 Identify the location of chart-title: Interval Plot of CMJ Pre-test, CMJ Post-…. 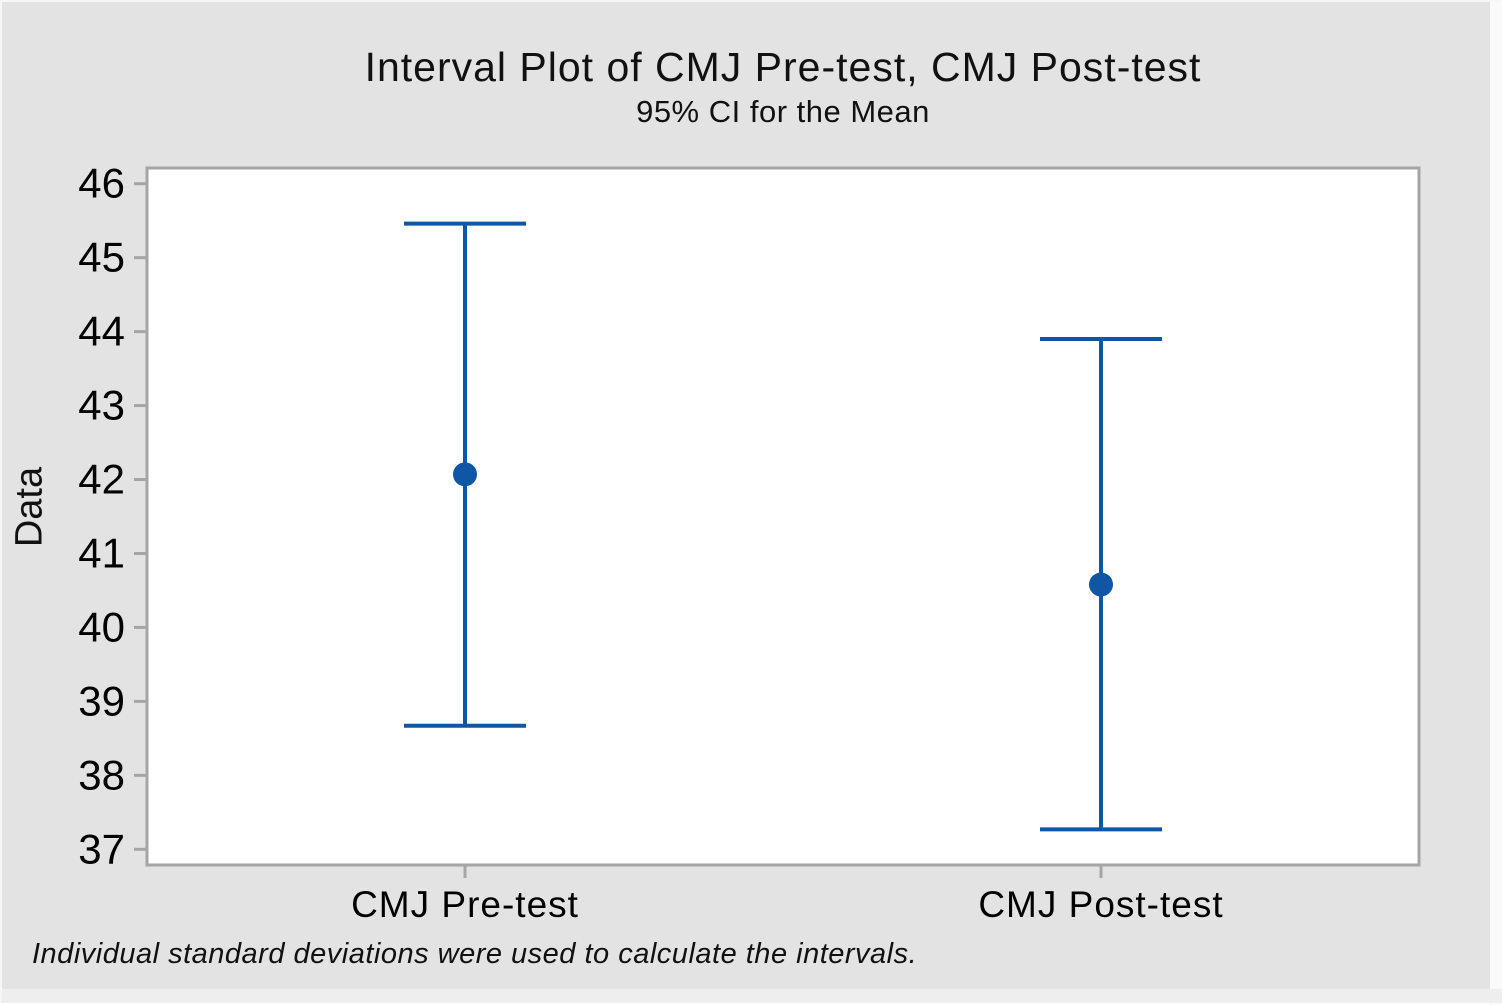
(783, 67).